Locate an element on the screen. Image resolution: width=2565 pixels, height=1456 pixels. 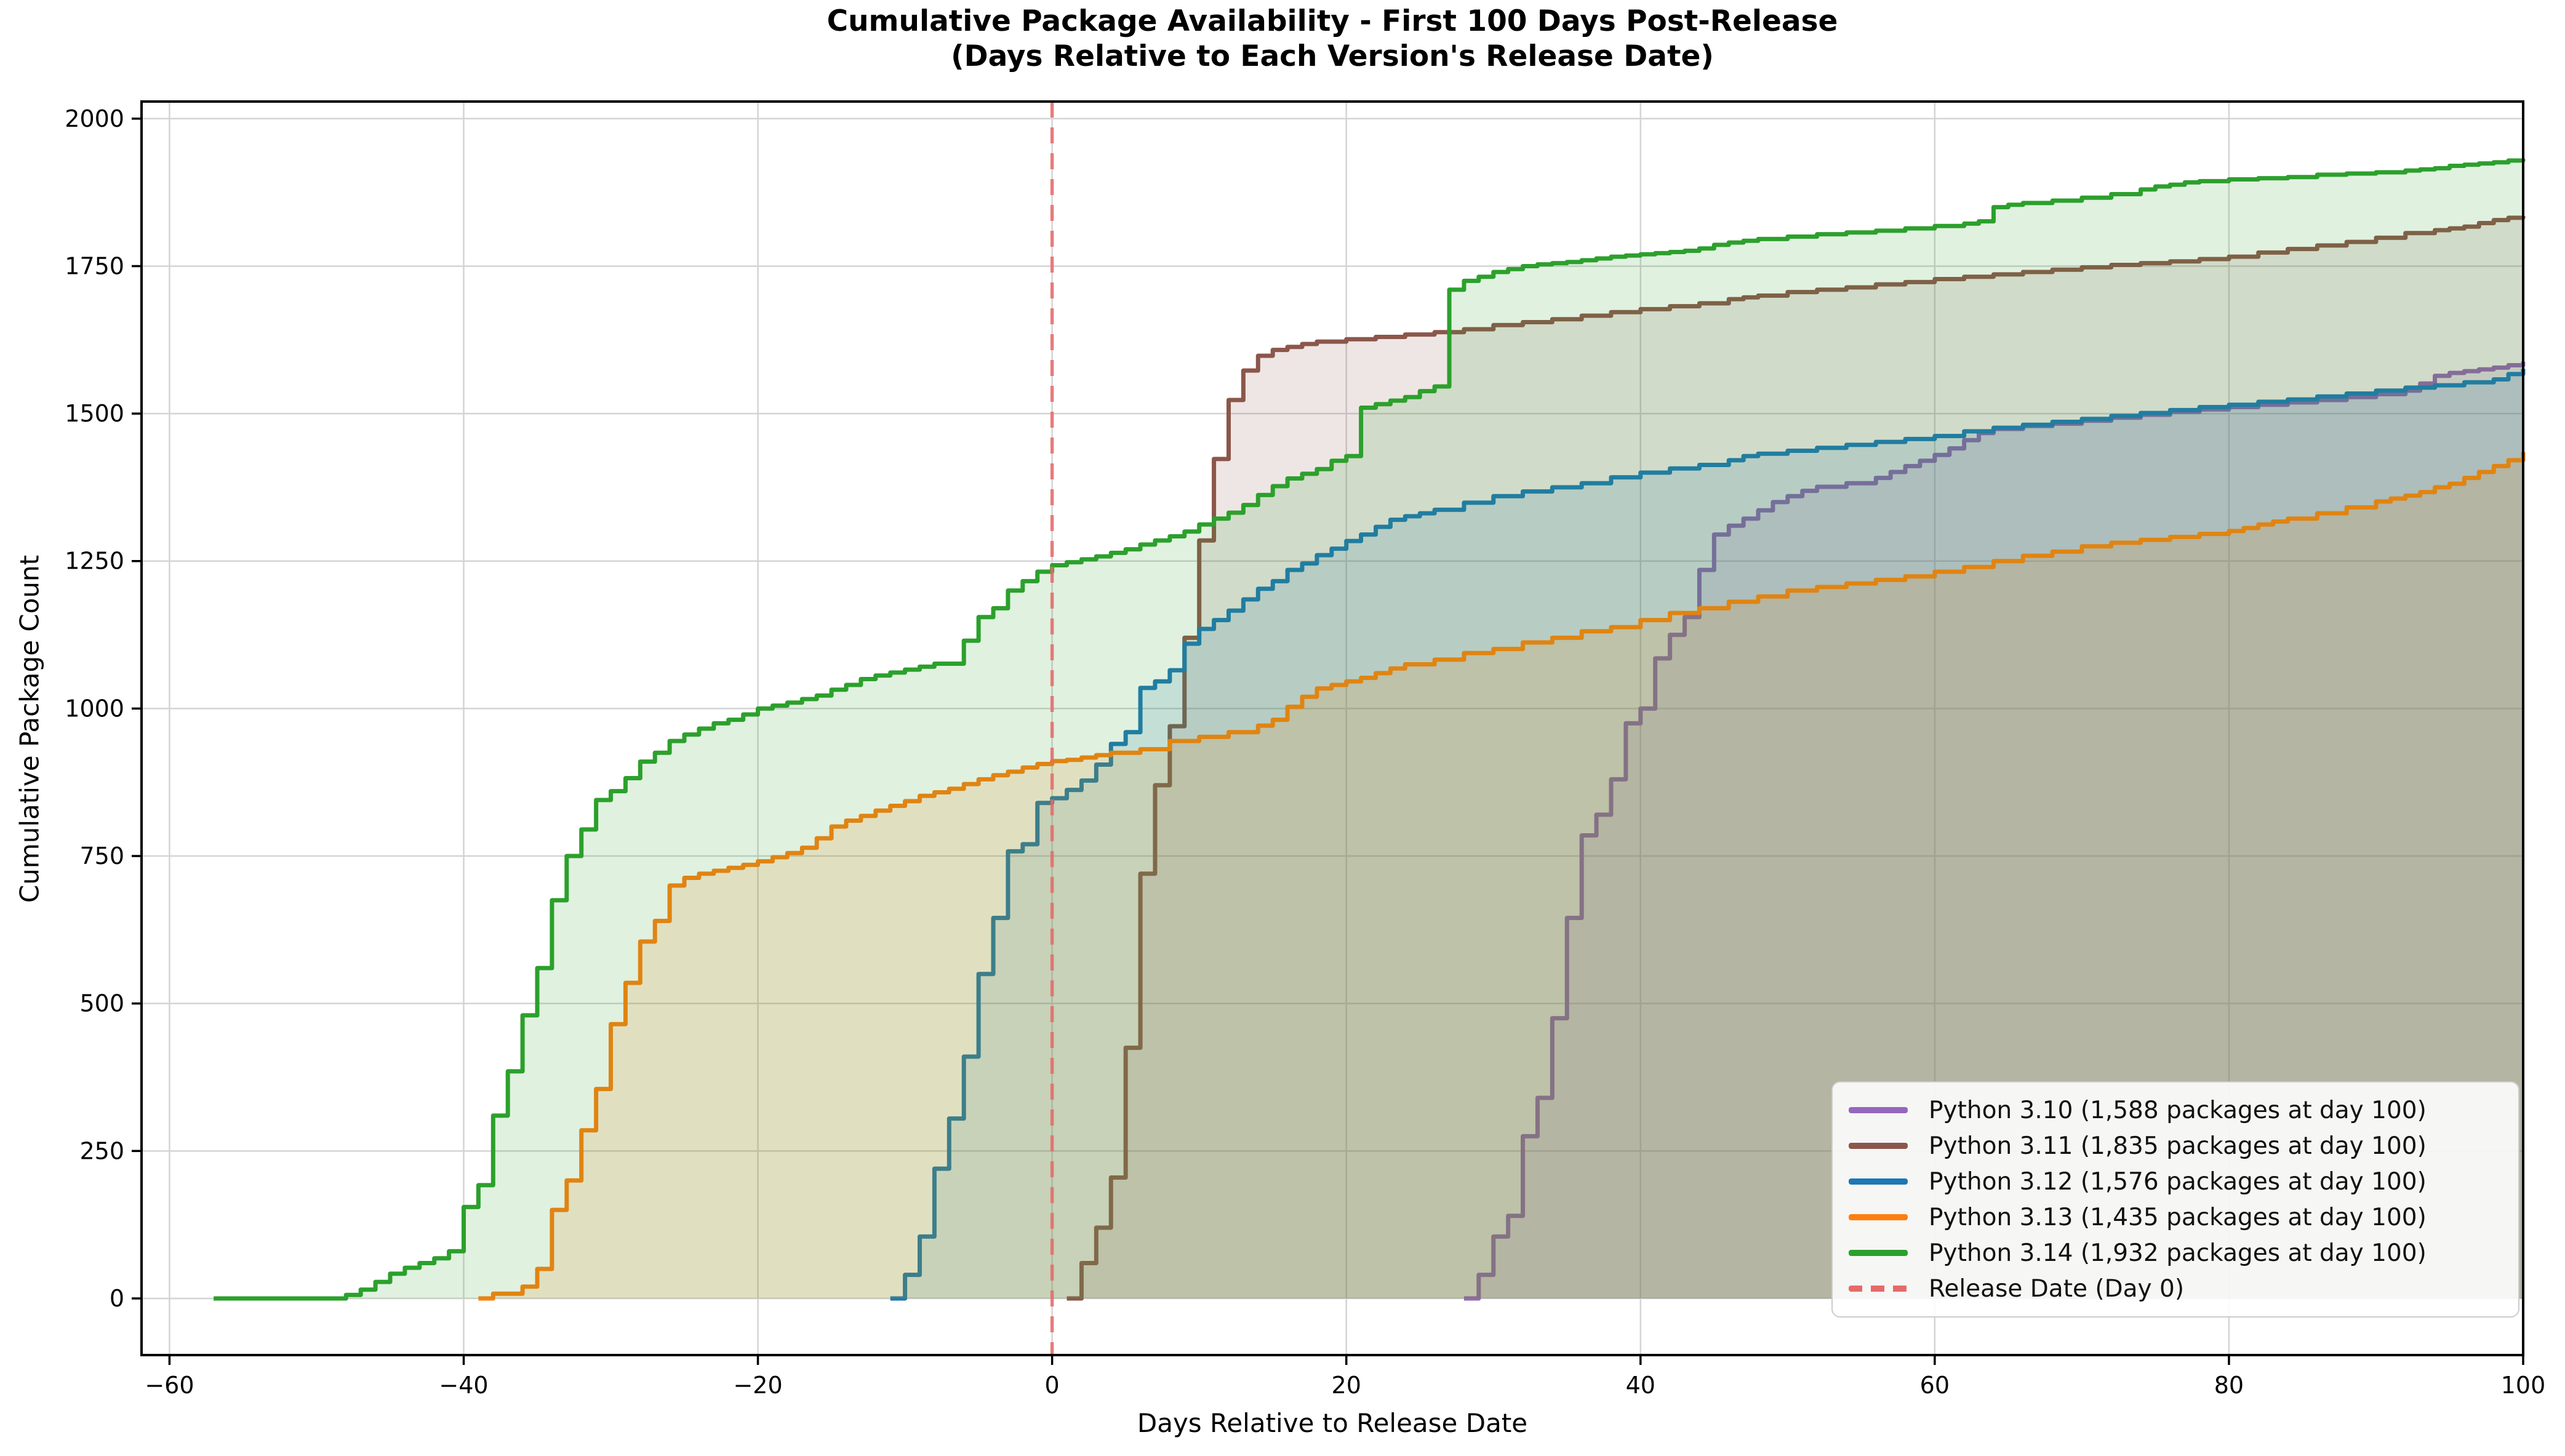
legend-item-label: Python 3.13 (1,435 packages at day 100) is located at coordinates (2178, 1217).